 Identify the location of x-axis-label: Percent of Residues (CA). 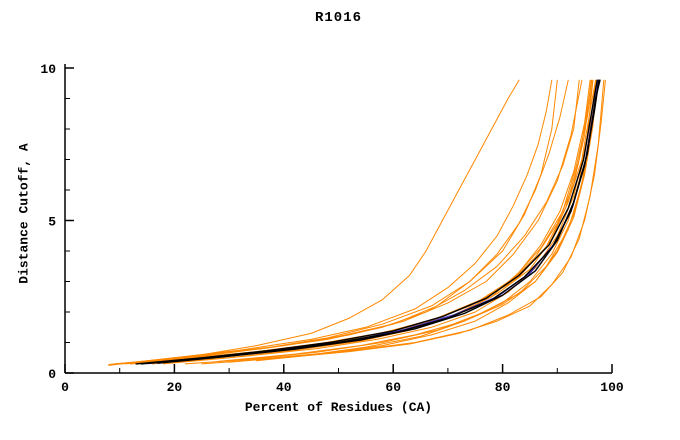
(338, 407).